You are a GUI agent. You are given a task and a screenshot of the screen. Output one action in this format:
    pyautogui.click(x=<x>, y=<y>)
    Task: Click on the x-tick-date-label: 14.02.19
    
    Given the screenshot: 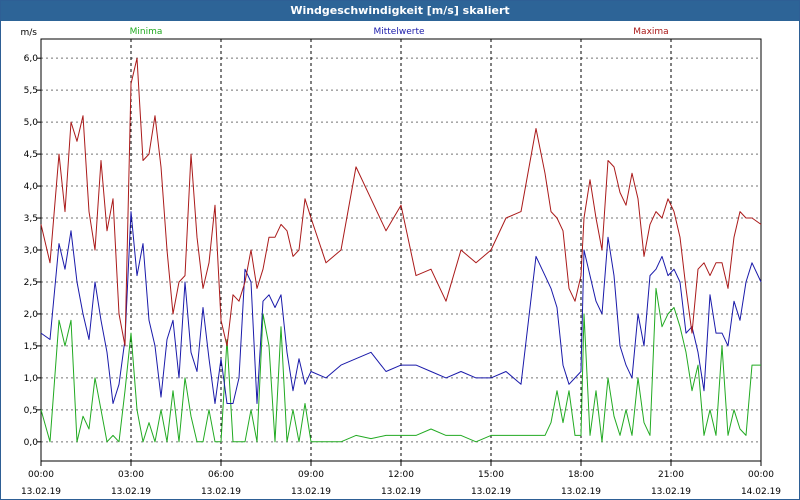 What is the action you would take?
    pyautogui.click(x=761, y=492)
    